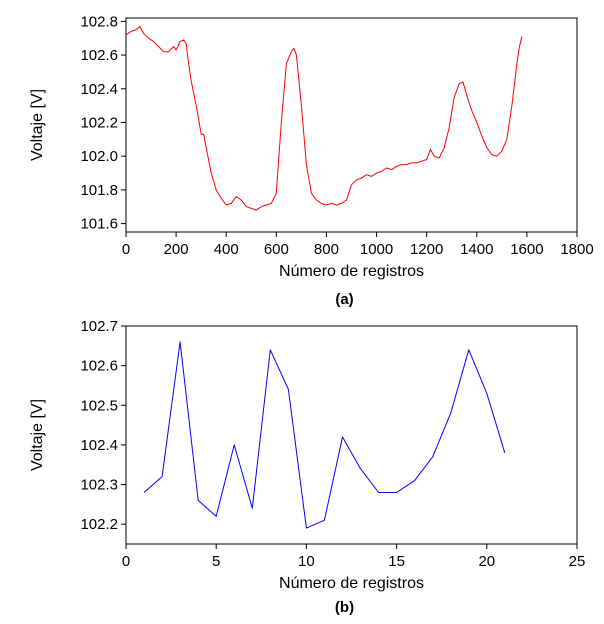 This screenshot has height=624, width=604. I want to click on chart-a-y-tick-label: 102.0, so click(99, 156).